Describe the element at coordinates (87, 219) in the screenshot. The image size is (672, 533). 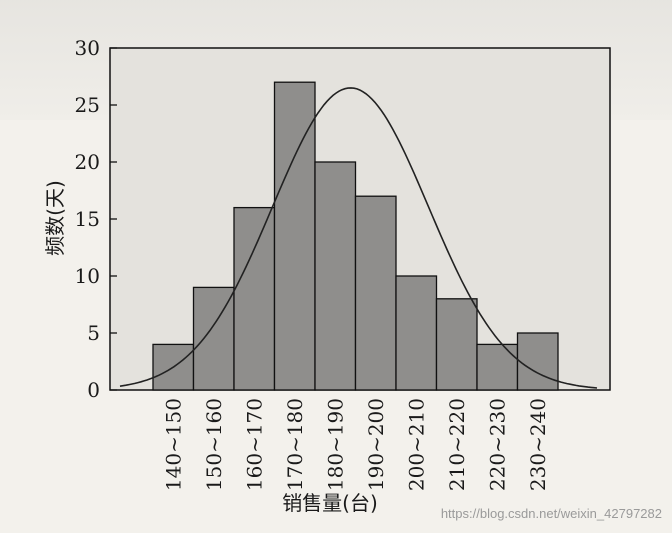
I see `y-tick-label-15: 15` at that location.